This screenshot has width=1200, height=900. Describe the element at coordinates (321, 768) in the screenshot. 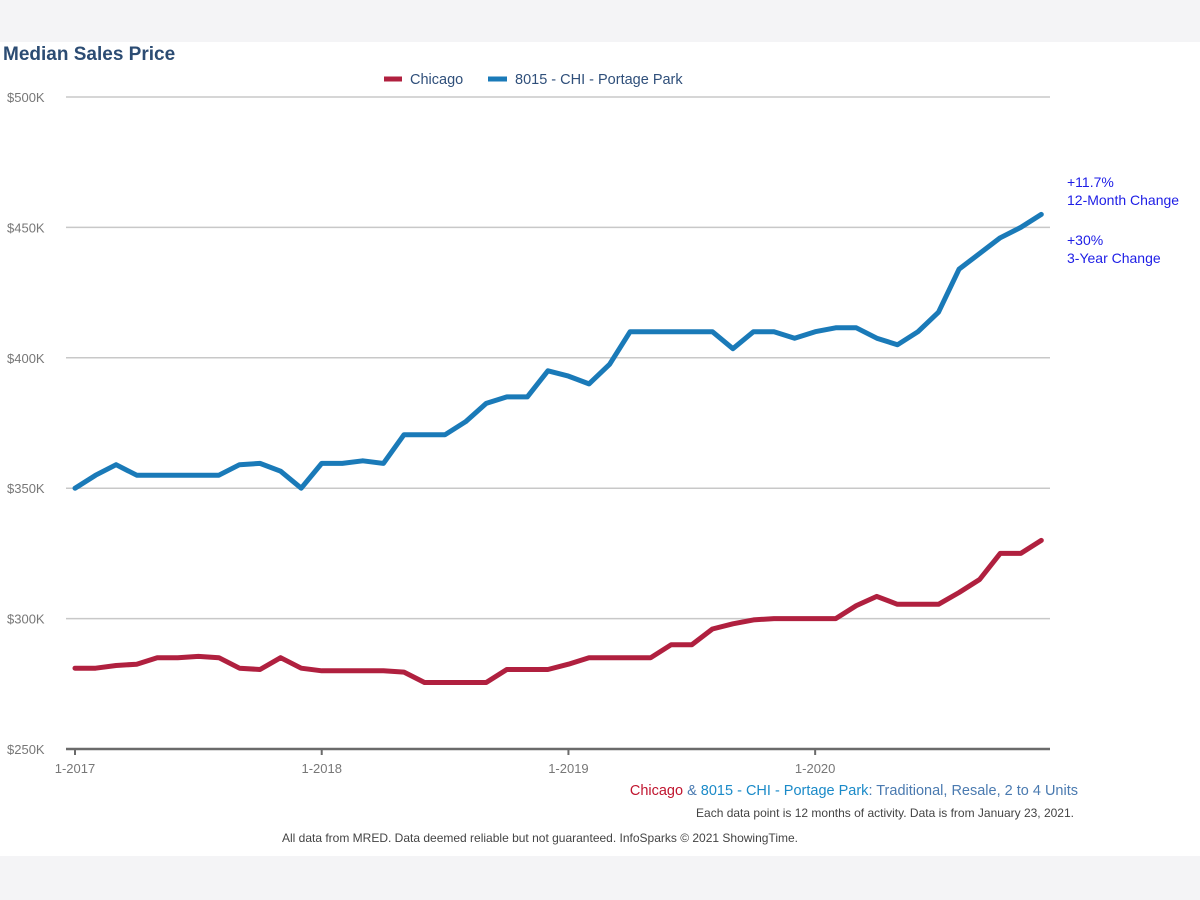

I see `x-tick-label: 1-2018` at that location.